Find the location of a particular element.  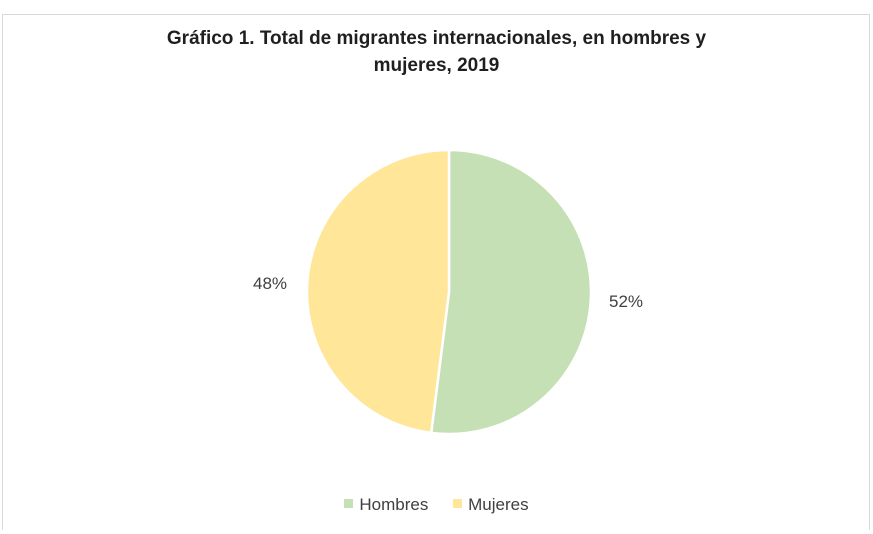

pie-slice-mujeres is located at coordinates (378, 291).